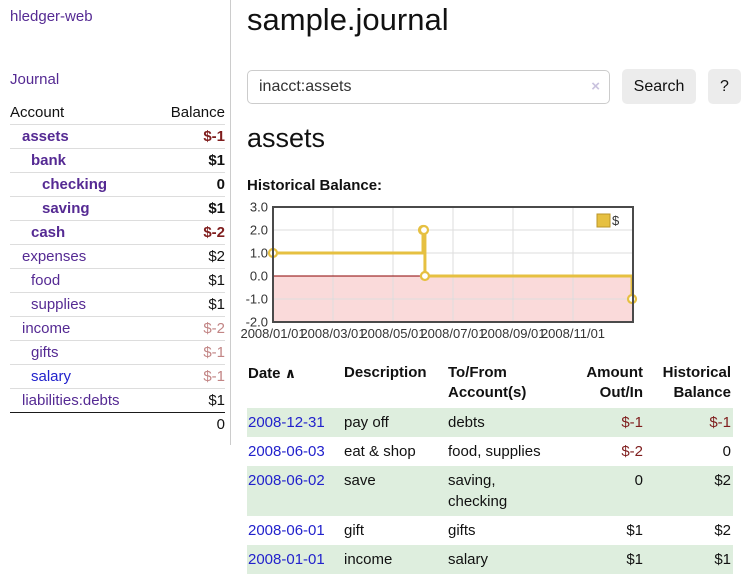  What do you see at coordinates (614, 382) in the screenshot?
I see `register-header-amount: Amount Out/In` at bounding box center [614, 382].